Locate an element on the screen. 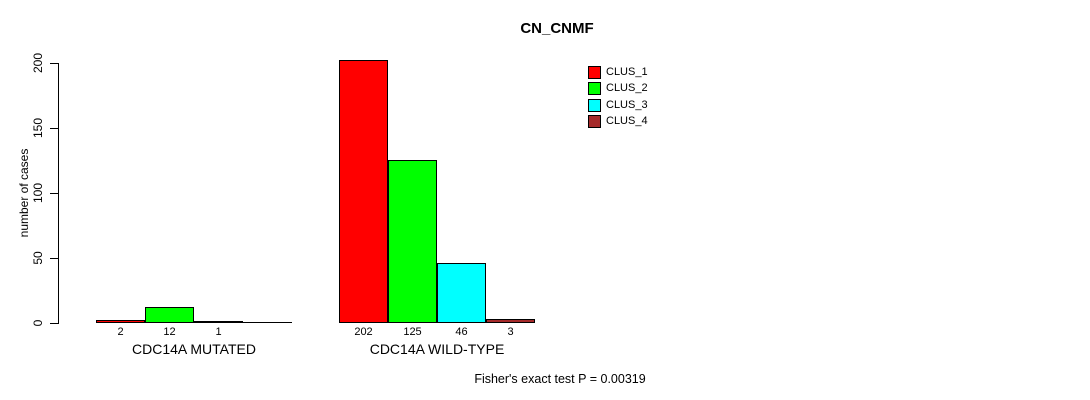 The height and width of the screenshot is (400, 1090). bar-clus_4-mutated is located at coordinates (267, 322).